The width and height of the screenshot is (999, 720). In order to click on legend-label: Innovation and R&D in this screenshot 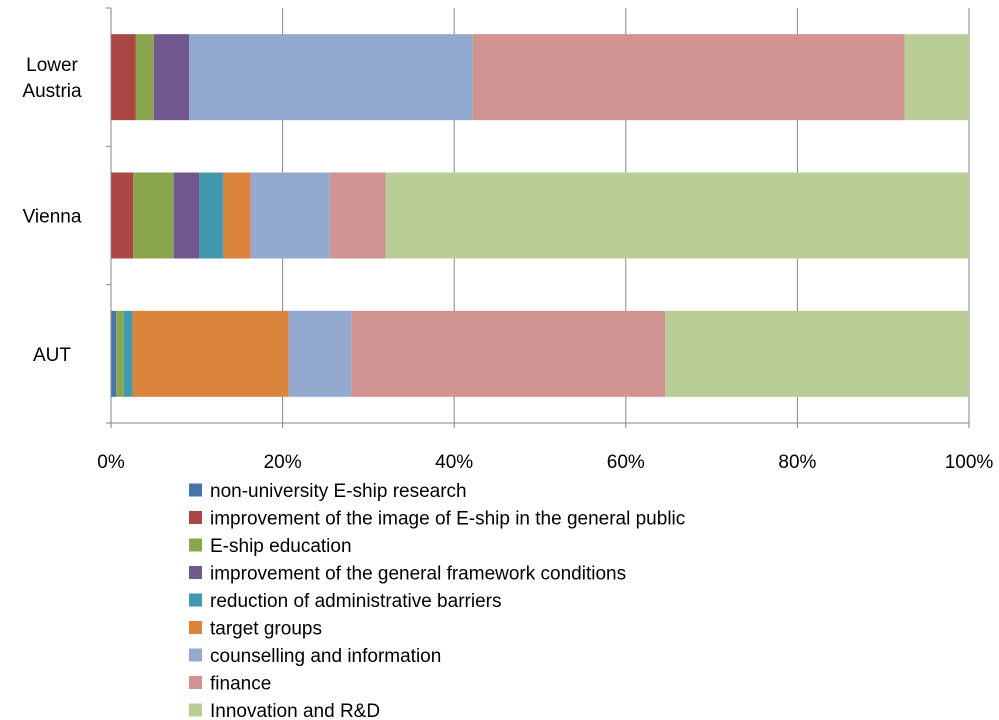, I will do `click(295, 710)`.